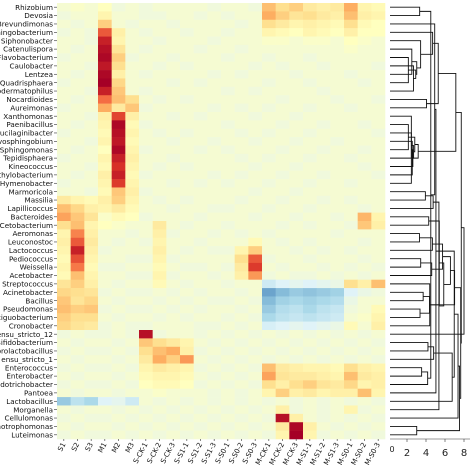  What do you see at coordinates (29, 376) in the screenshot?
I see `row-label: Enterobacter` at bounding box center [29, 376].